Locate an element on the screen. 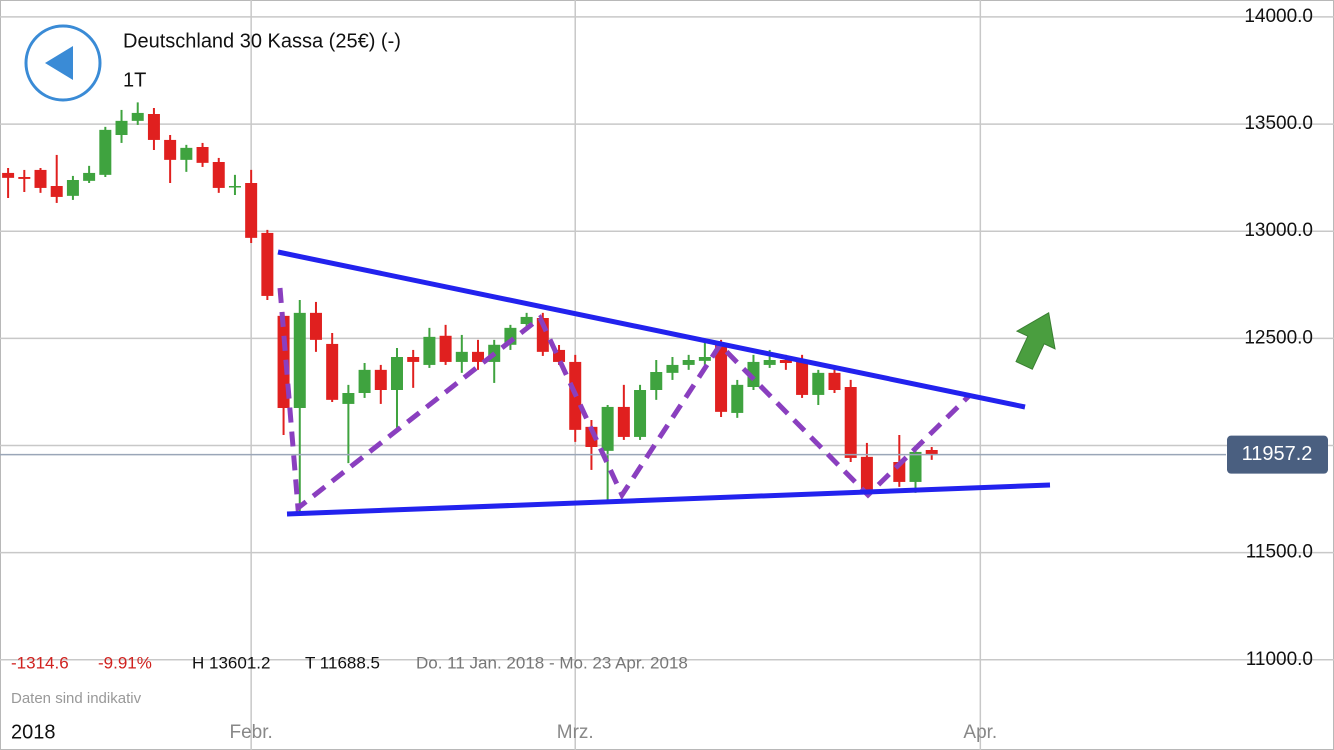 The height and width of the screenshot is (750, 1334). date-range: Do. 11 Jan. 2018 - Mo. 23 Apr. 2018 is located at coordinates (552, 662).